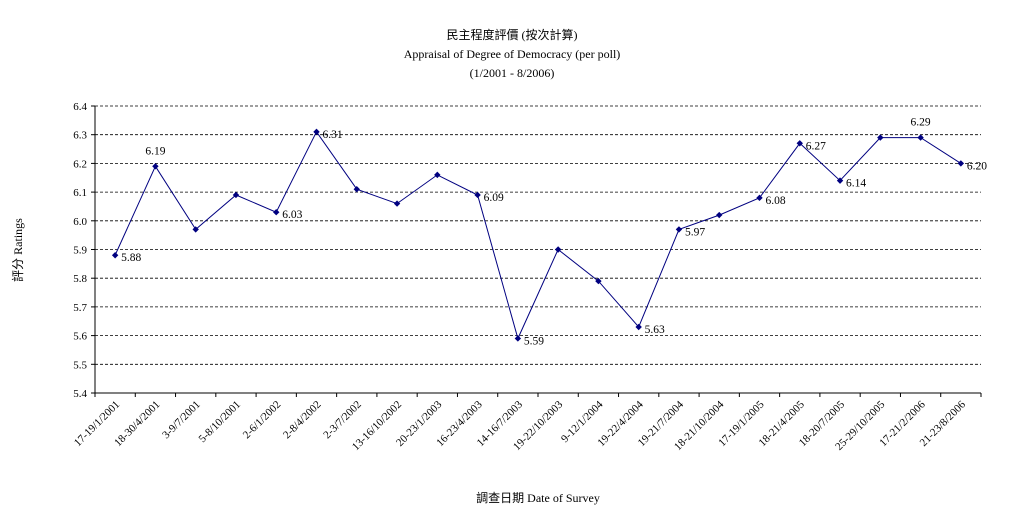 This screenshot has width=1020, height=529. Describe the element at coordinates (80, 337) in the screenshot. I see `y-tick-label: 5.6` at that location.